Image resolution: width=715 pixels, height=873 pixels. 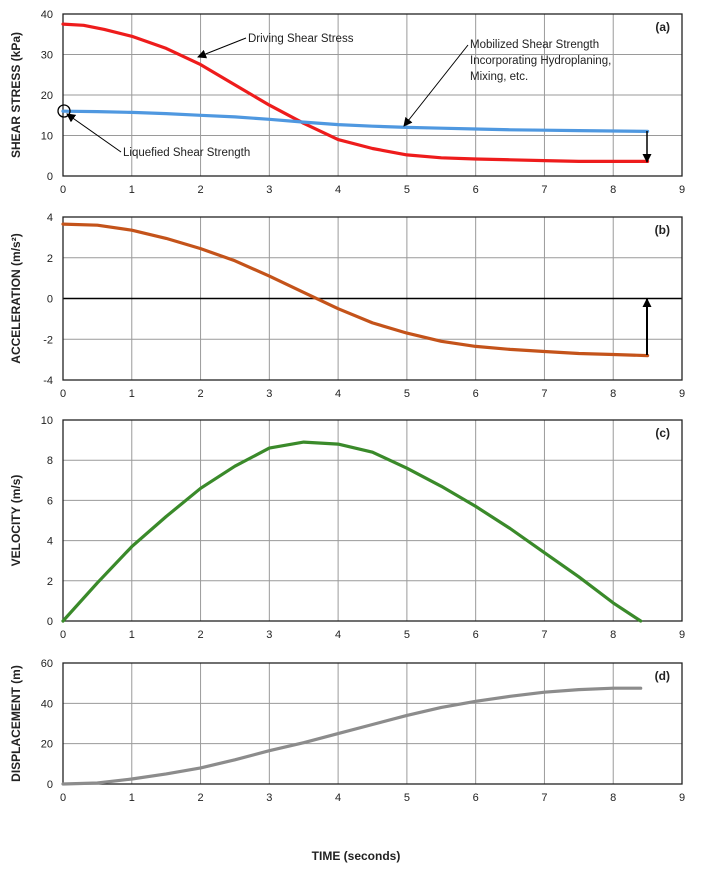 What do you see at coordinates (47, 56) in the screenshot?
I see `y-tick-label: 30` at bounding box center [47, 56].